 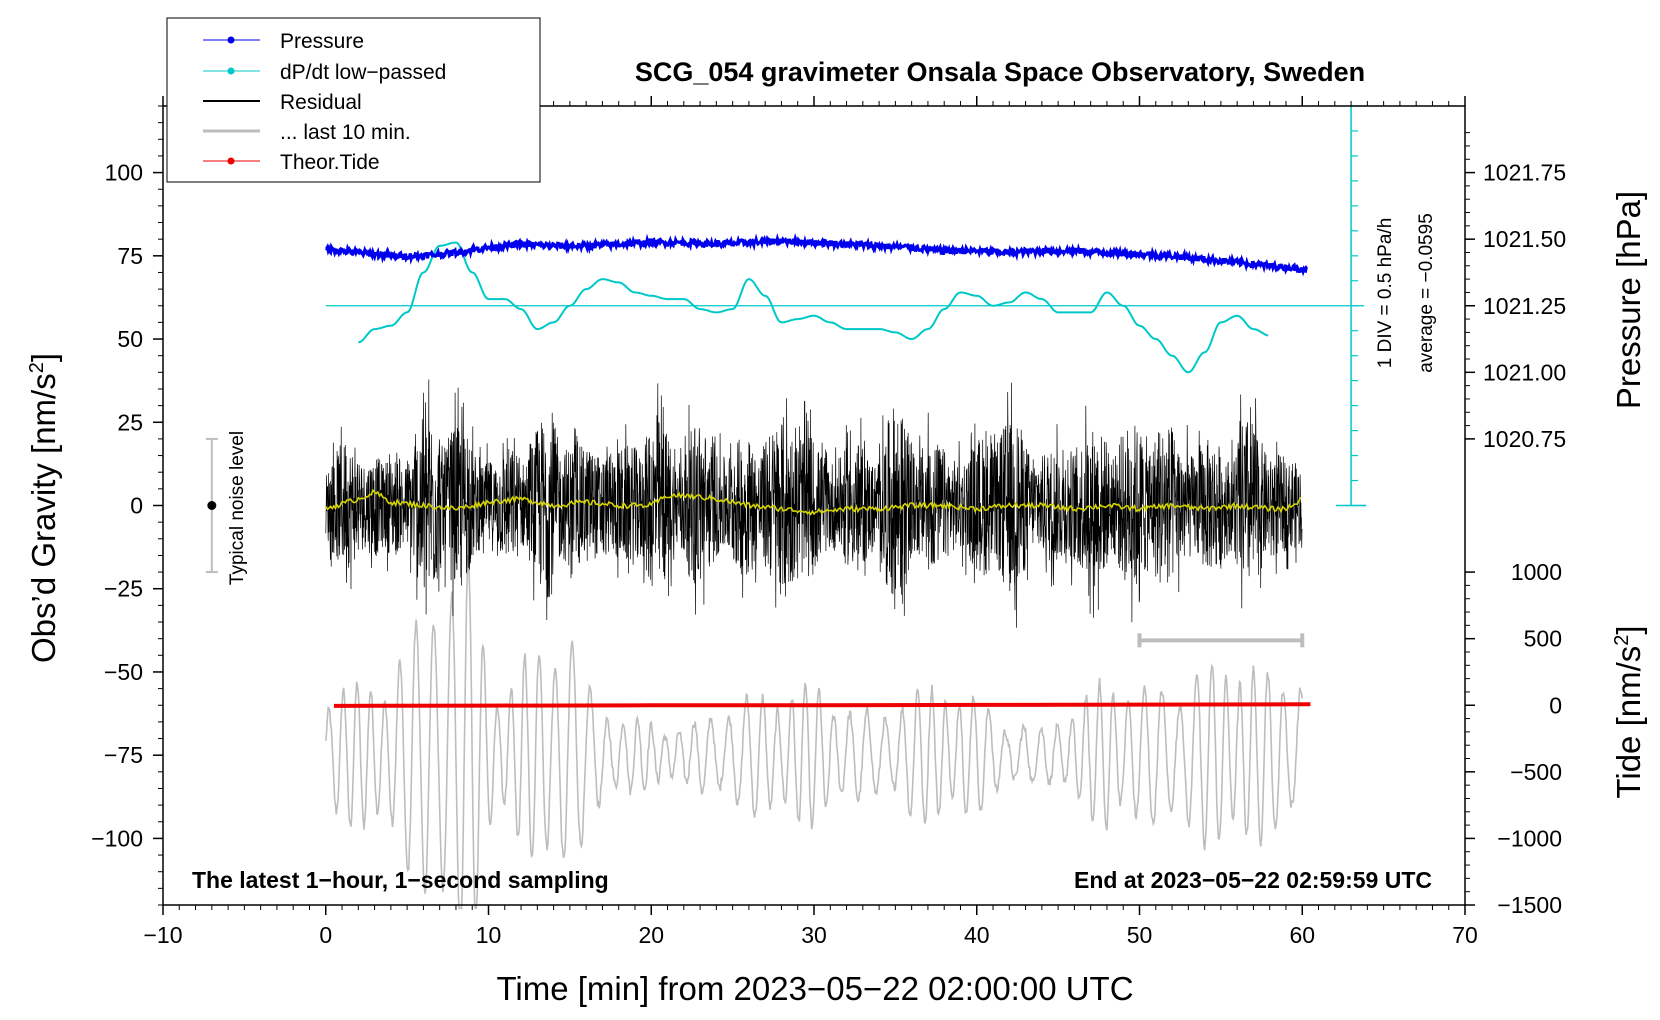 What do you see at coordinates (130, 422) in the screenshot?
I see `y-left-tick-label: 25` at bounding box center [130, 422].